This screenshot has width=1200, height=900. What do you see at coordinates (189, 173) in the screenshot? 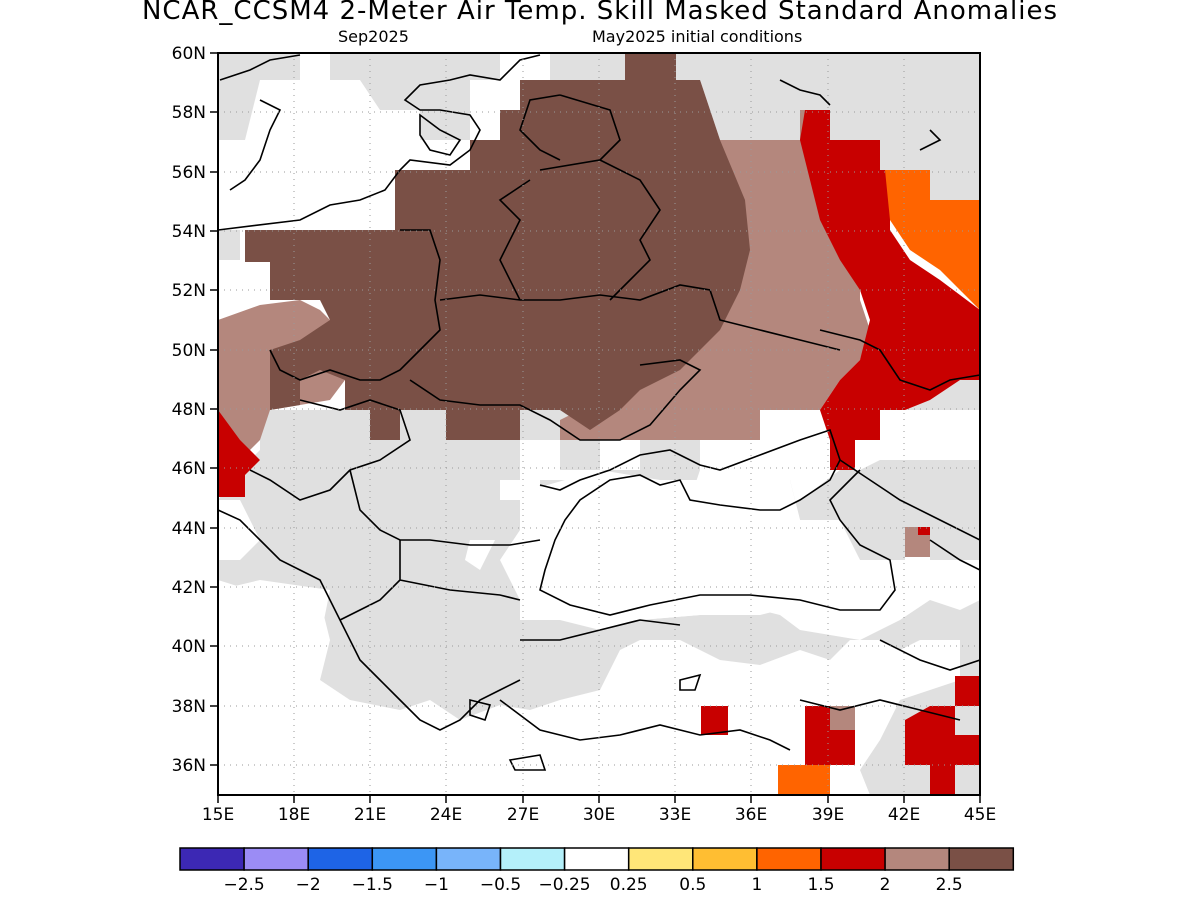
I see `lat-tick-label: 56N` at bounding box center [189, 173].